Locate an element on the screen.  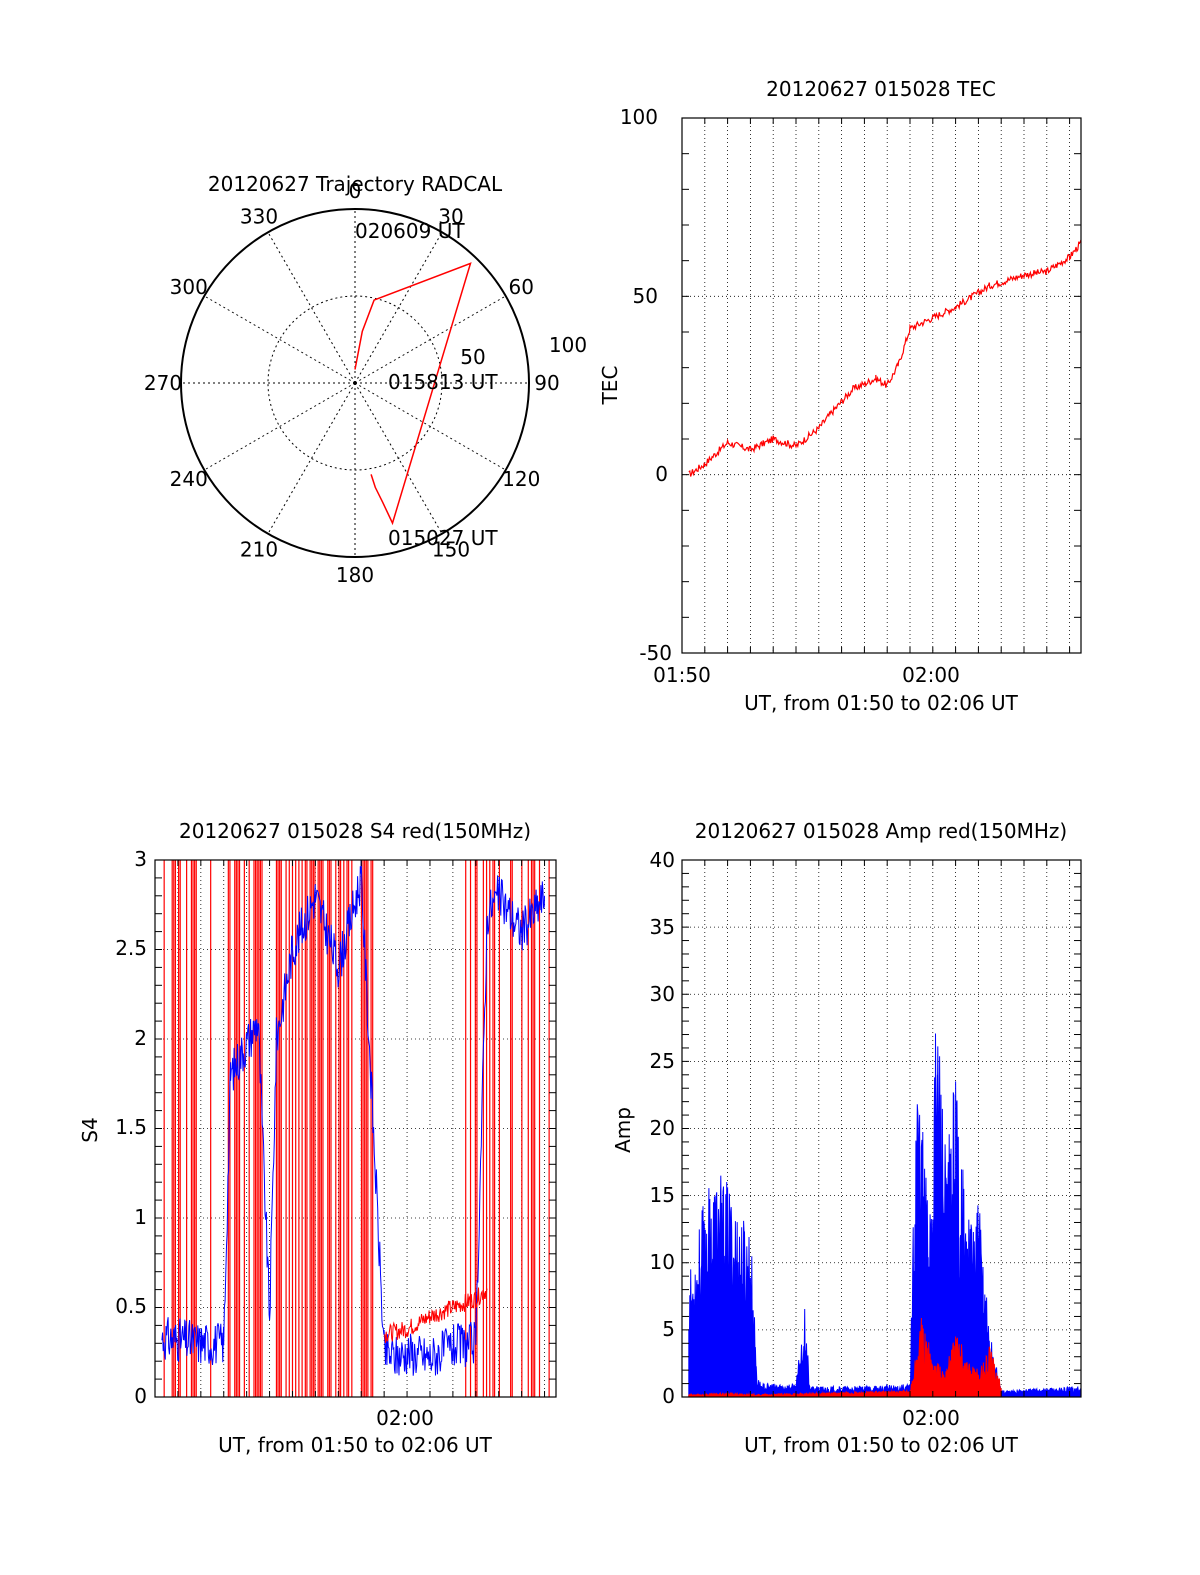
polar-trajectory-line is located at coordinates (413, 394).